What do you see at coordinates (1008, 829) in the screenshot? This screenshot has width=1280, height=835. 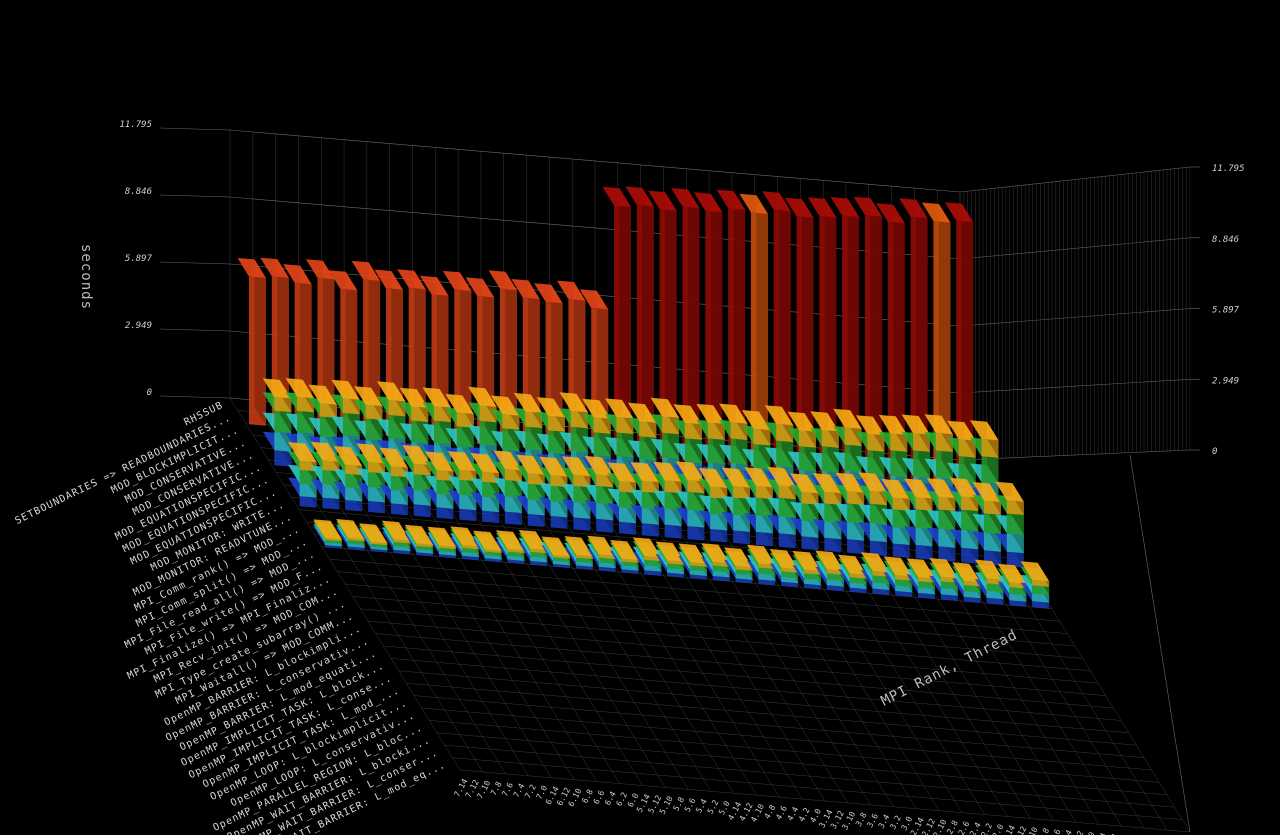 I see `column-label: 1.14` at bounding box center [1008, 829].